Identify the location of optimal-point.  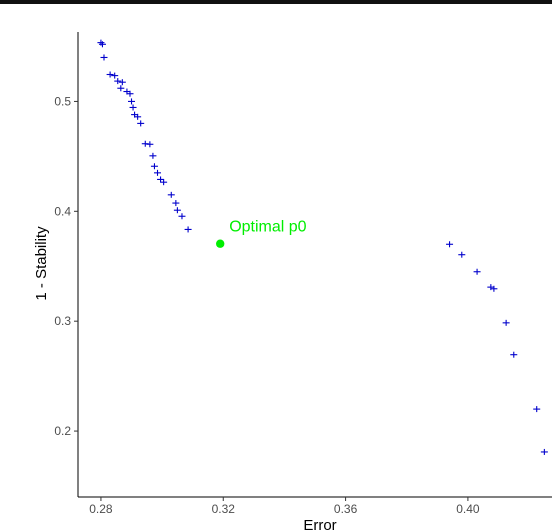
(220, 243).